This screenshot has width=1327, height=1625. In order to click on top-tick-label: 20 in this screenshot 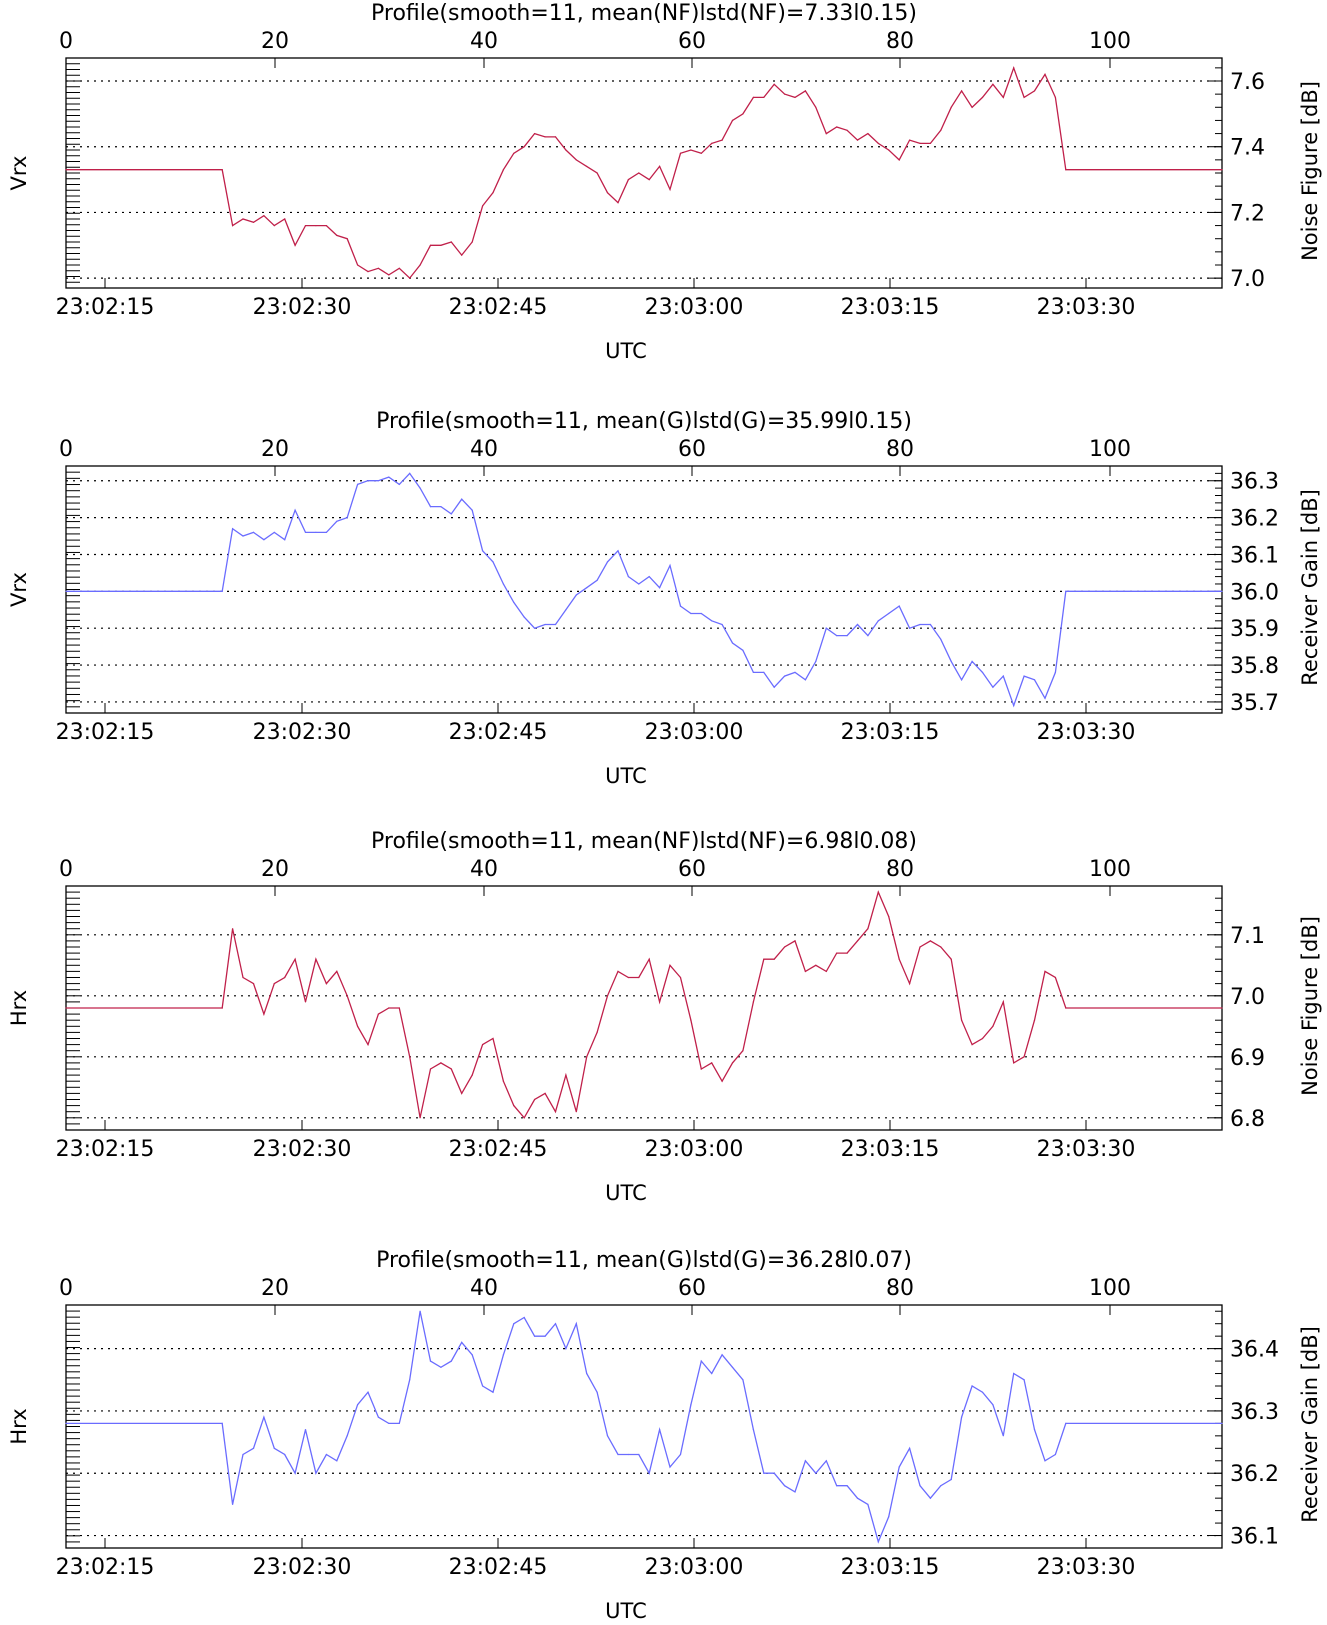, I will do `click(275, 449)`.